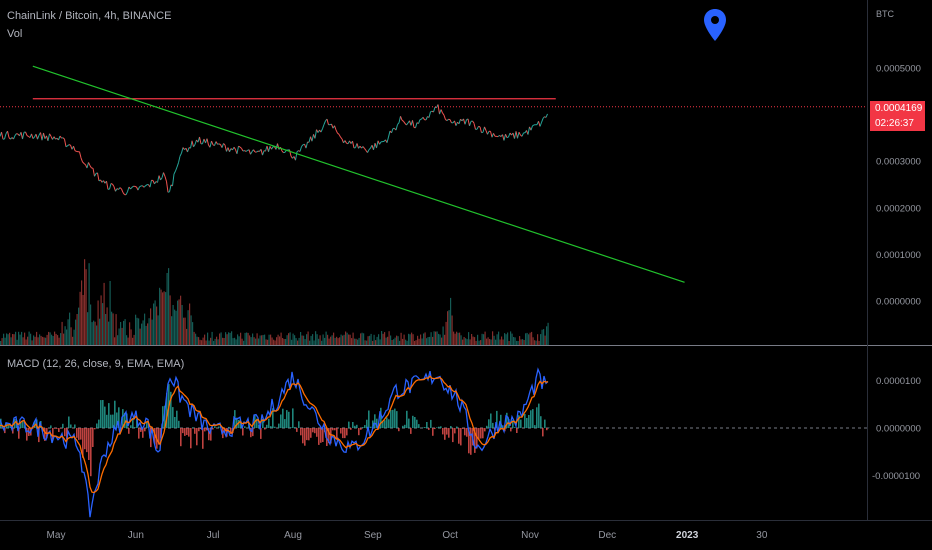 This screenshot has height=550, width=932. Describe the element at coordinates (687, 535) in the screenshot. I see `time-axis-tick: 2023` at that location.